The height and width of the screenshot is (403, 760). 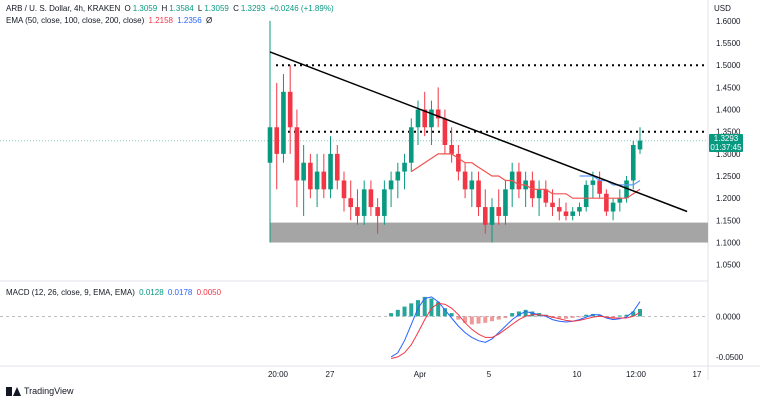 I want to click on price-tick-0: 1.6000, so click(x=728, y=21).